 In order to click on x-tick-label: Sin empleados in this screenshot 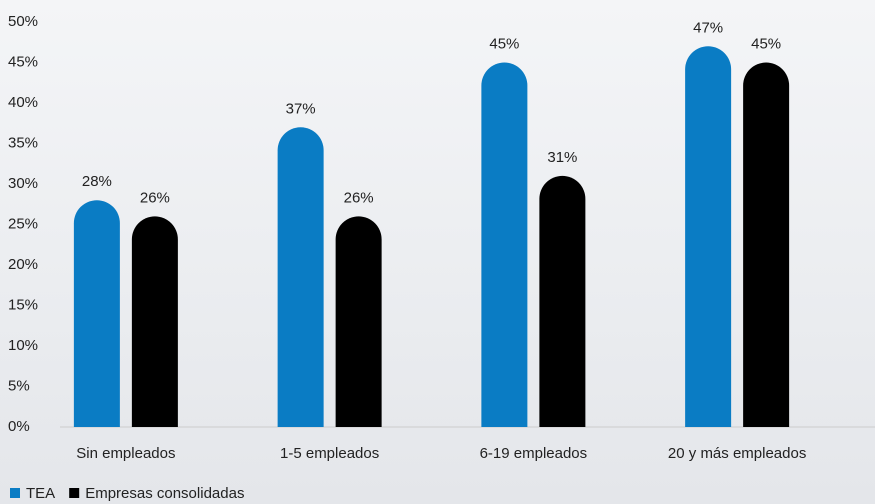, I will do `click(125, 453)`.